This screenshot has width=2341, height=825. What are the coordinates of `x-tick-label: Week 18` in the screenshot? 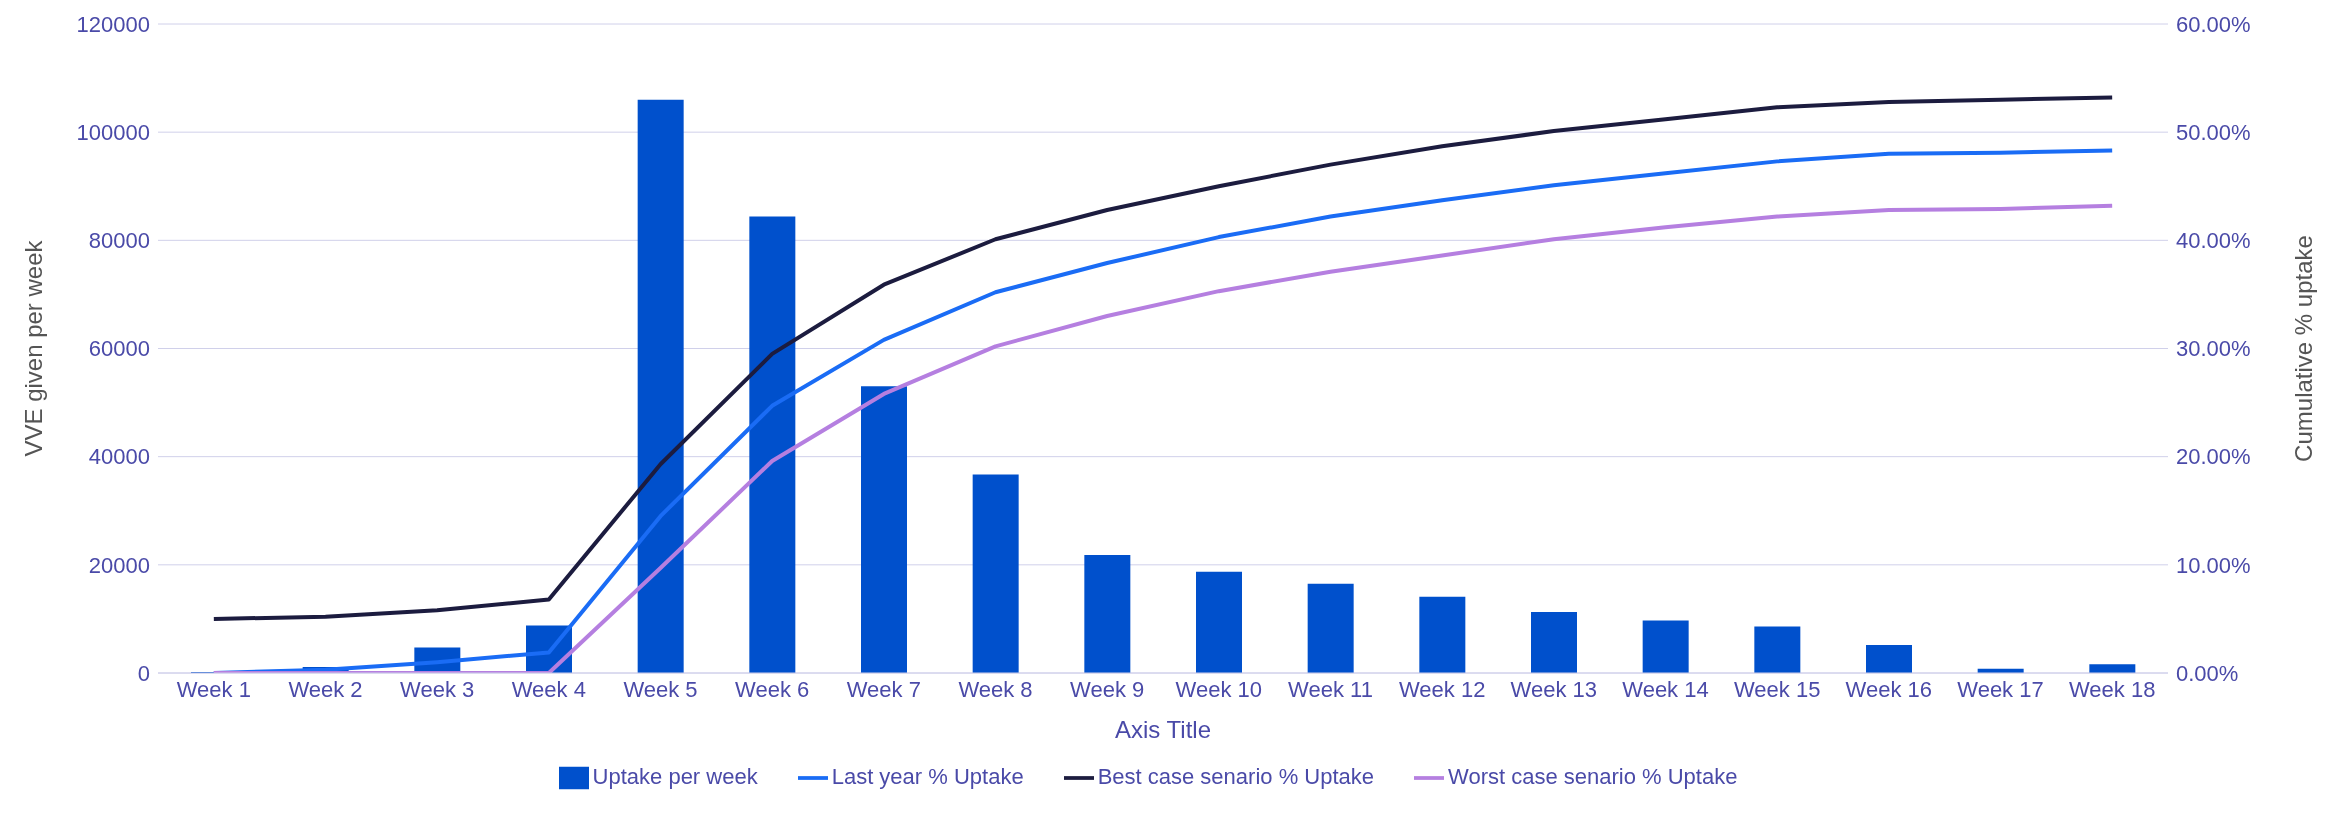 It's located at (2112, 689).